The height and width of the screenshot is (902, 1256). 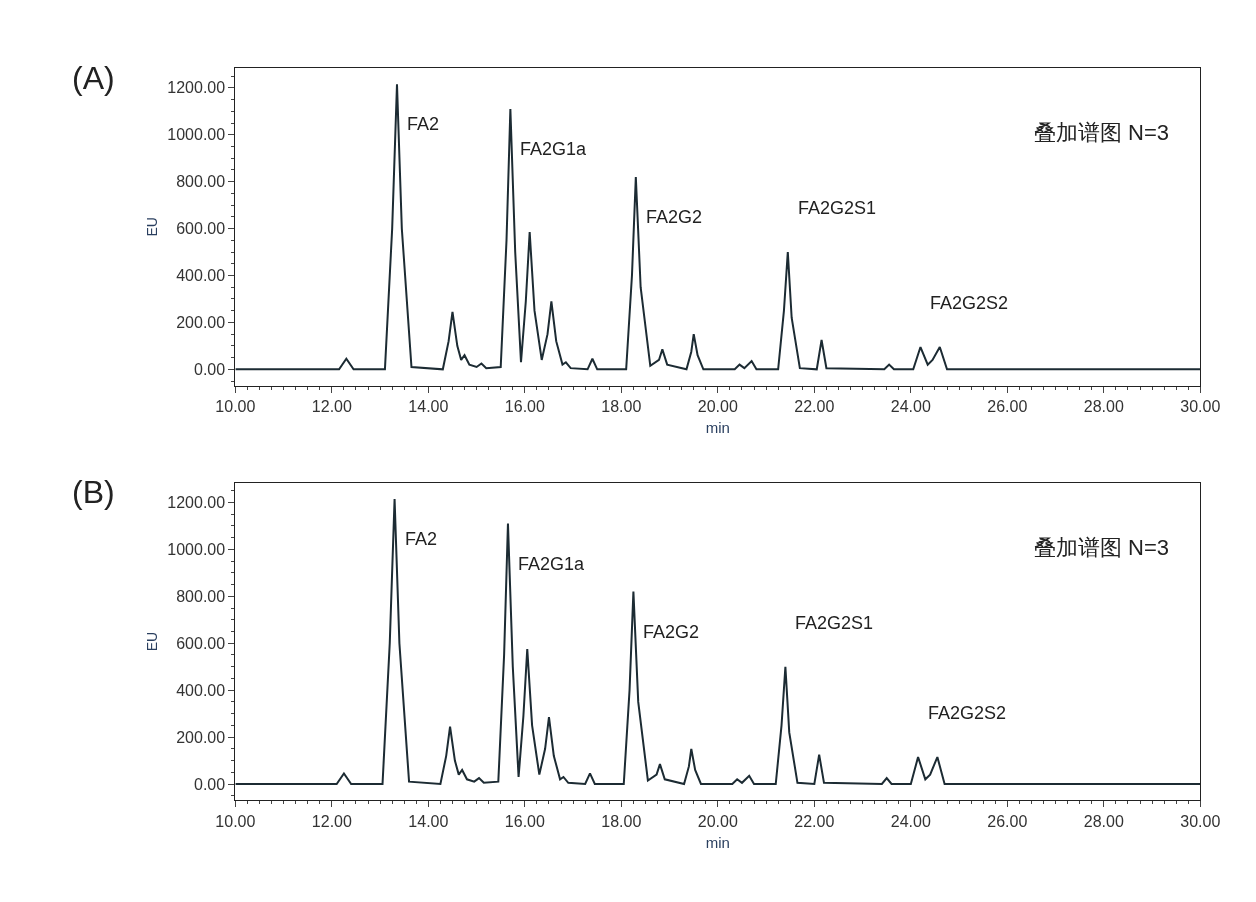 What do you see at coordinates (93, 492) in the screenshot?
I see `chart-title: (B)` at bounding box center [93, 492].